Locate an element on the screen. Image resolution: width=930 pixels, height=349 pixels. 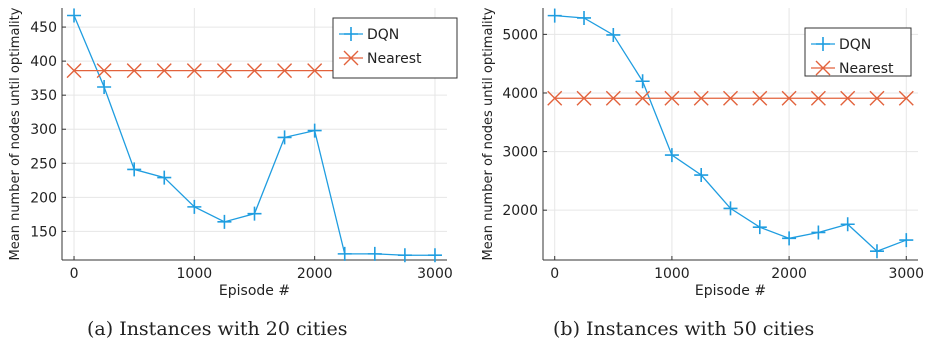
y-tick-label: 450 is located at coordinates (43, 28).